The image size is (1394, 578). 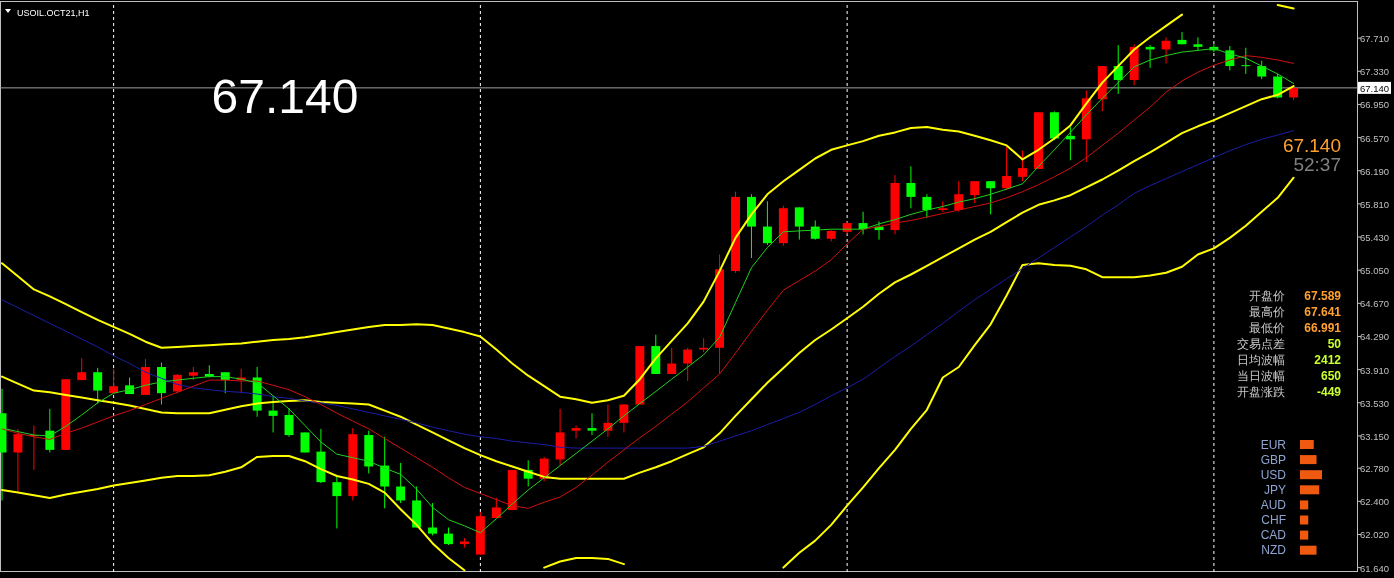 I want to click on text: 650, so click(x=1331, y=376).